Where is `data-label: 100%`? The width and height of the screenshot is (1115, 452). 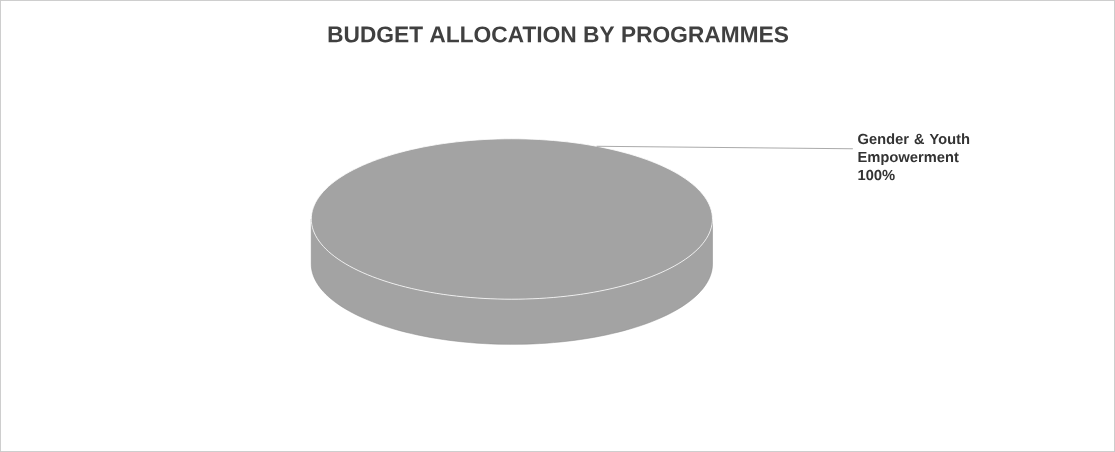 data-label: 100% is located at coordinates (876, 175).